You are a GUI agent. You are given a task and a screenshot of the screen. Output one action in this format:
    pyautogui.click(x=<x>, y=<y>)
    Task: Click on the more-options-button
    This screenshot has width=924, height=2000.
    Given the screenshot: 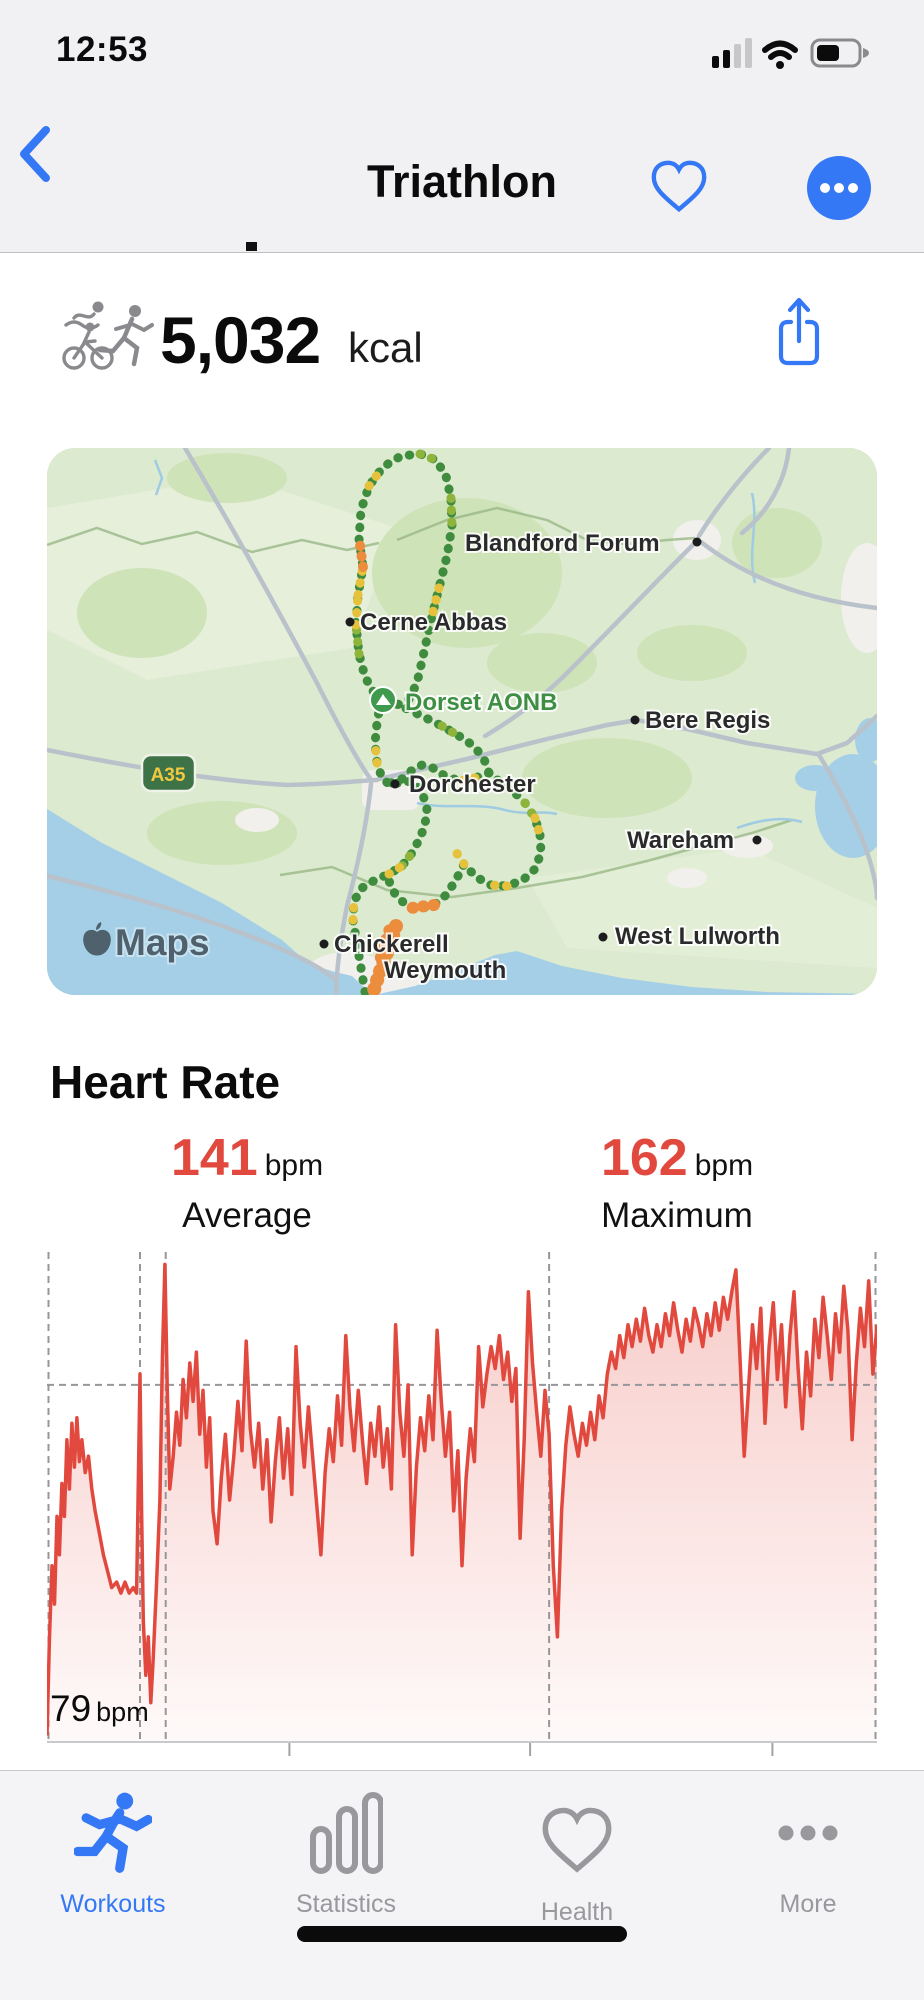 What is the action you would take?
    pyautogui.click(x=839, y=188)
    